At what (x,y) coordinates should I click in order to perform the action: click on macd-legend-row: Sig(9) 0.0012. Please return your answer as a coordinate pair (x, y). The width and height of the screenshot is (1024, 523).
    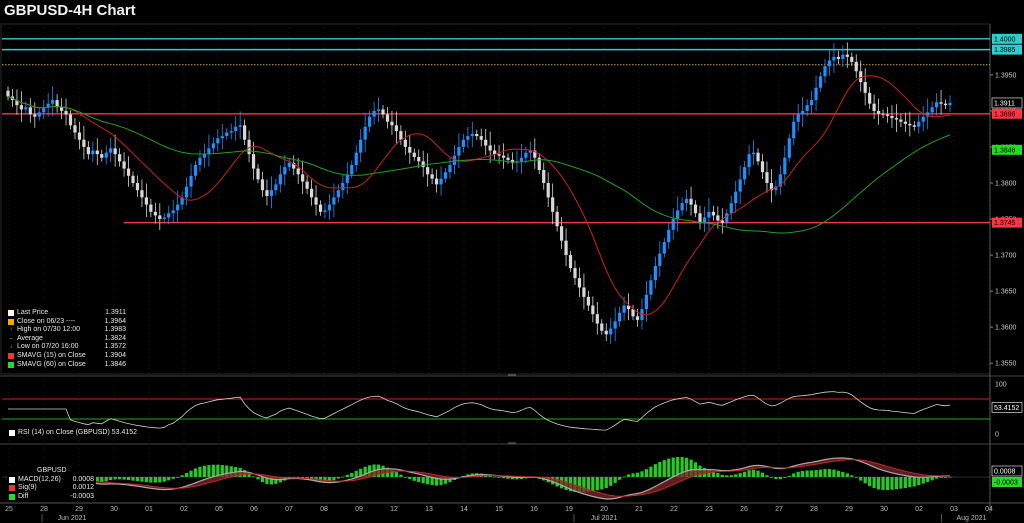
    Looking at the image, I should click on (51, 488).